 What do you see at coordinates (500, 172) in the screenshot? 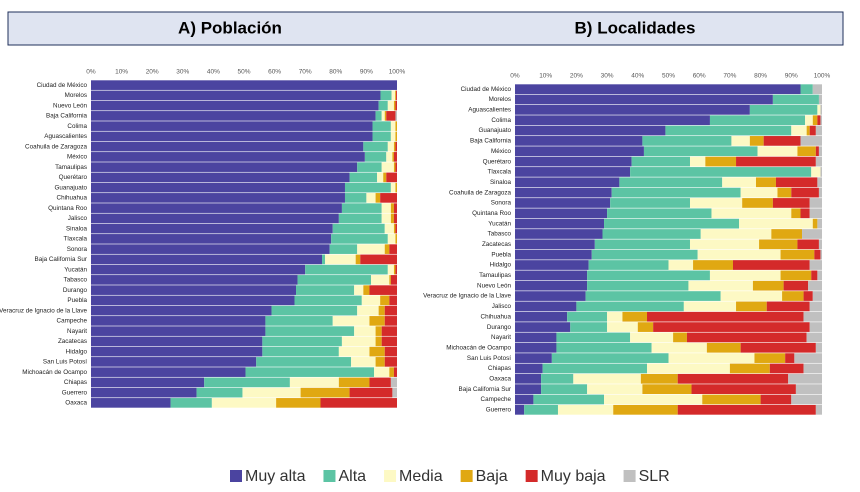
I see `y-tick-label: Tlaxcala` at bounding box center [500, 172].